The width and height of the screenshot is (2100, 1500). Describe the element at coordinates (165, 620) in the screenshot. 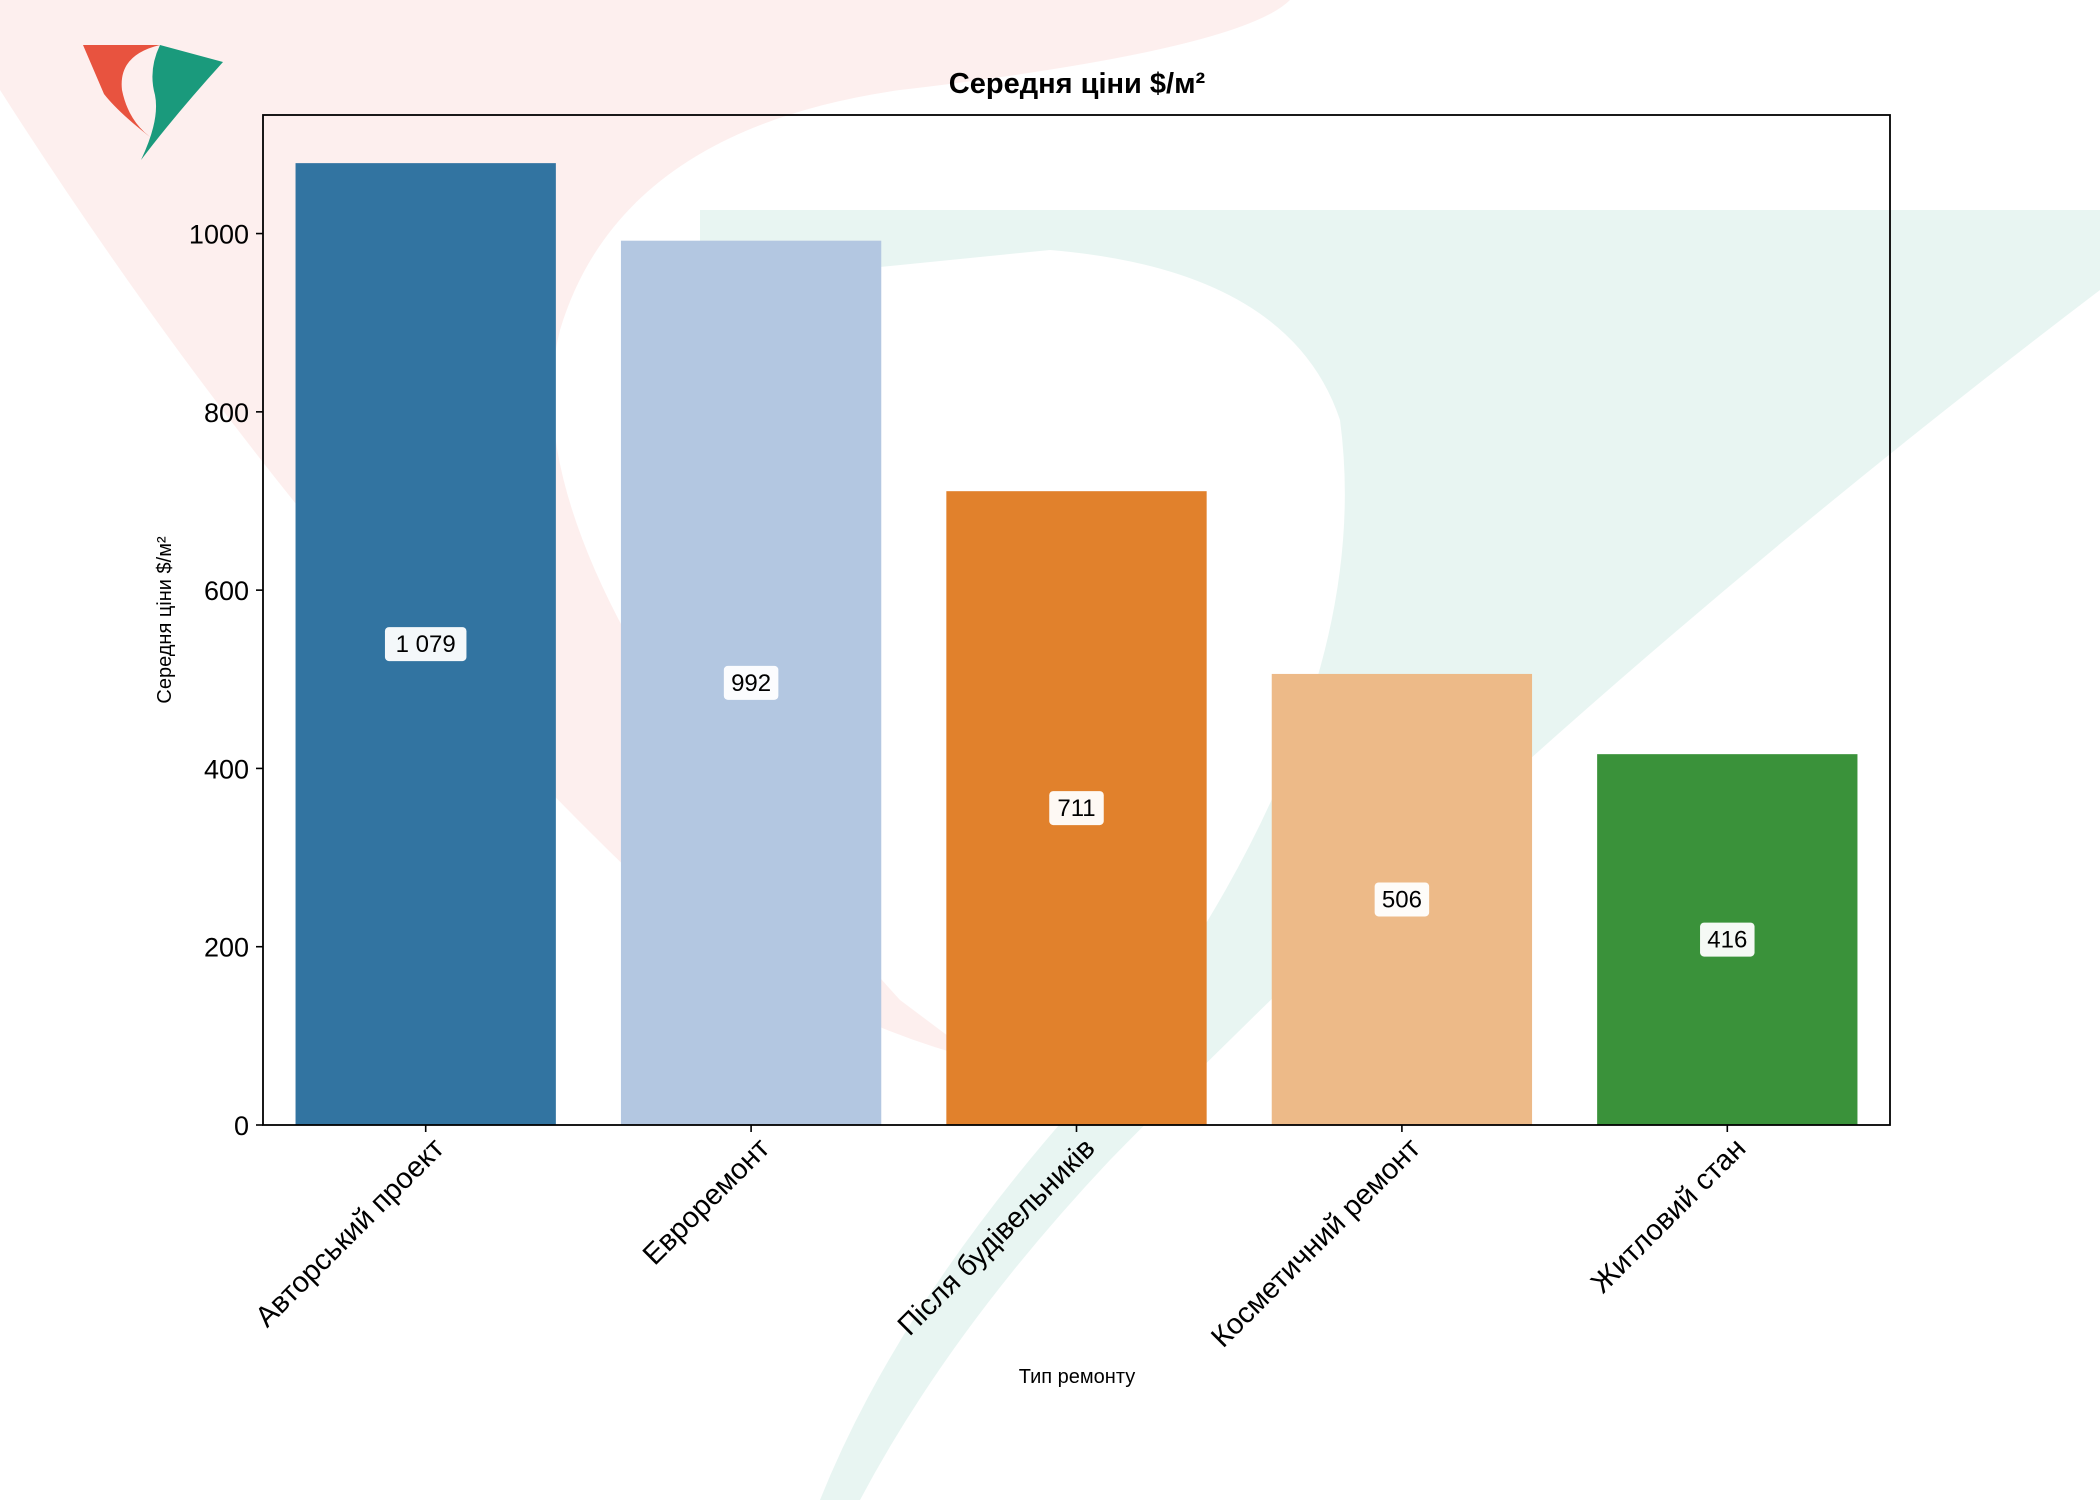

I see `y-axis-label: Середня ціни $/м²` at that location.